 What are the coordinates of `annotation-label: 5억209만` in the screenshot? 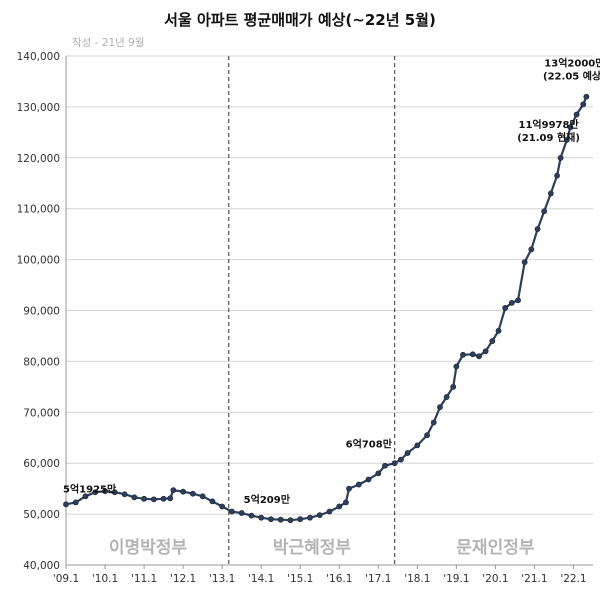 It's located at (267, 499).